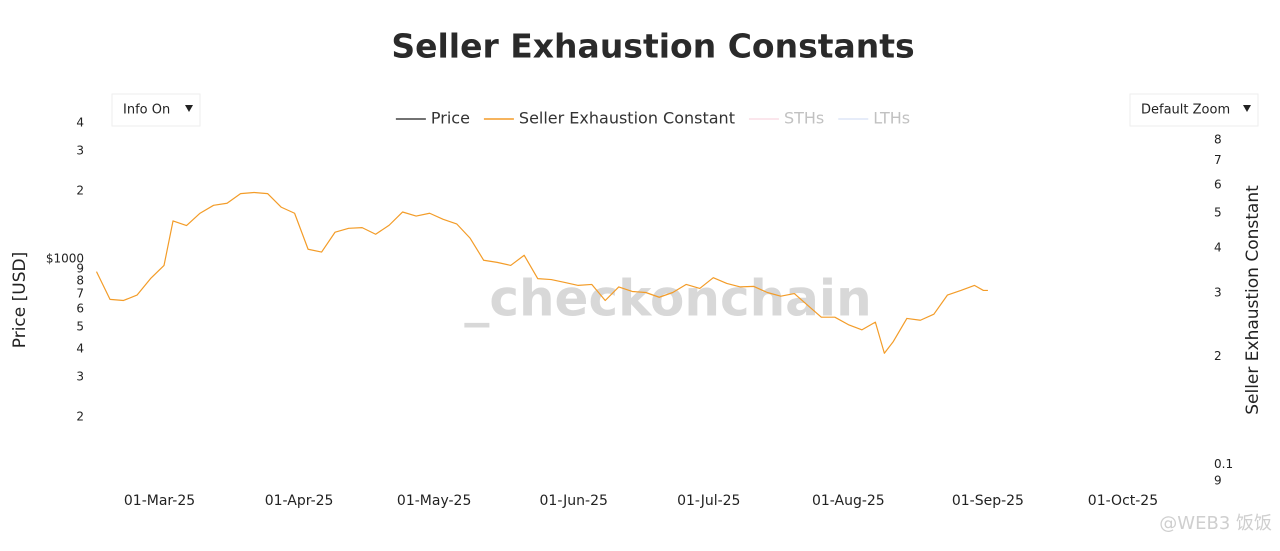  I want to click on y2-tick-label: 2, so click(1218, 356).